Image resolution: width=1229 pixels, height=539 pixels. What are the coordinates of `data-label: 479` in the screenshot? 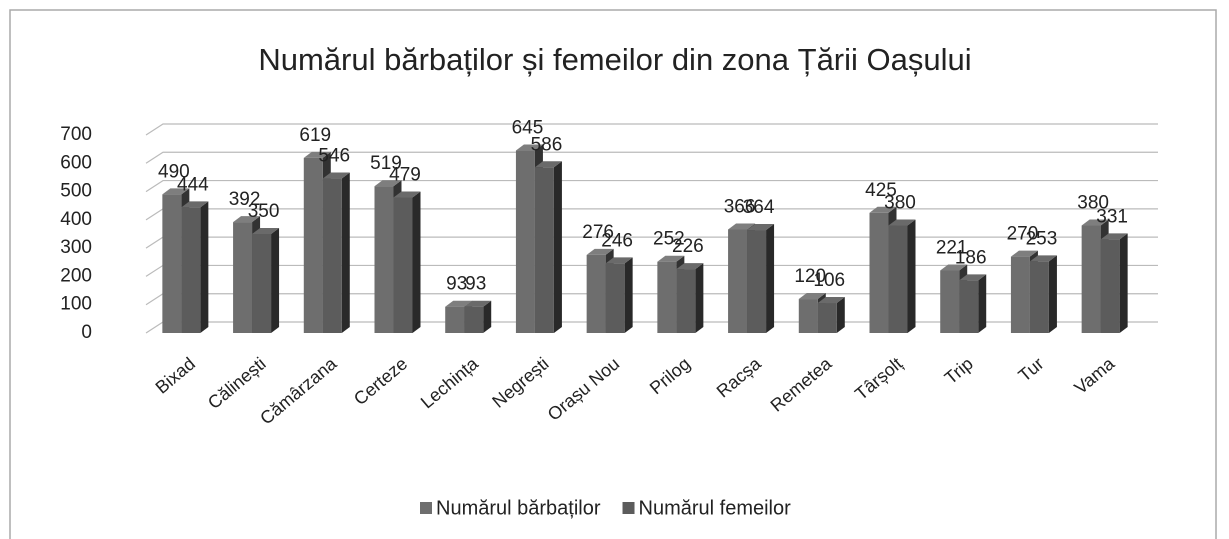 It's located at (405, 175).